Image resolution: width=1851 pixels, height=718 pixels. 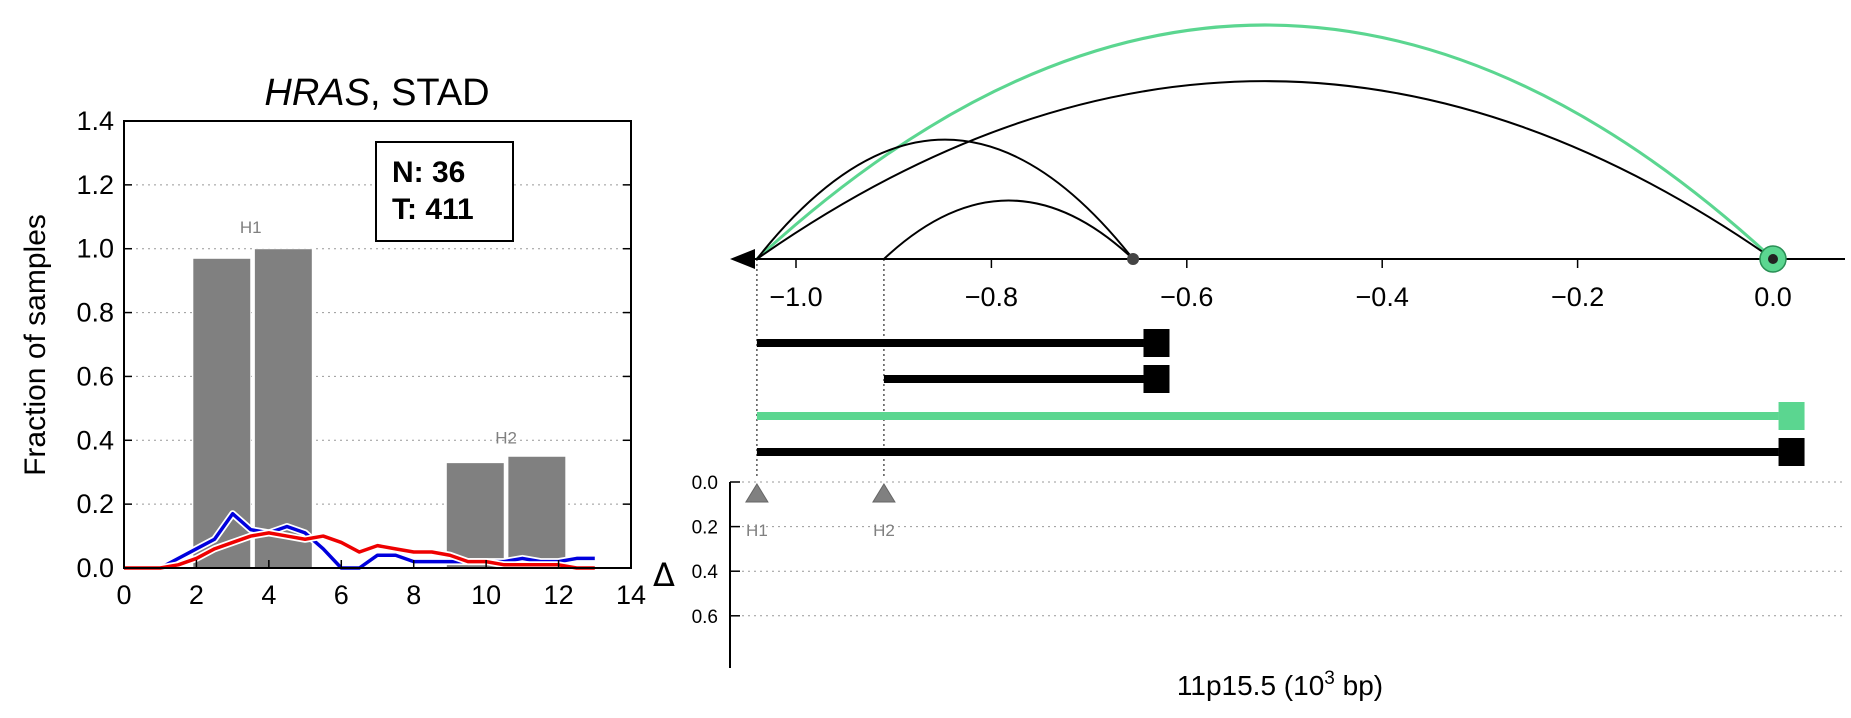 I want to click on genomic-tick-label: −1.0, so click(x=795, y=297).